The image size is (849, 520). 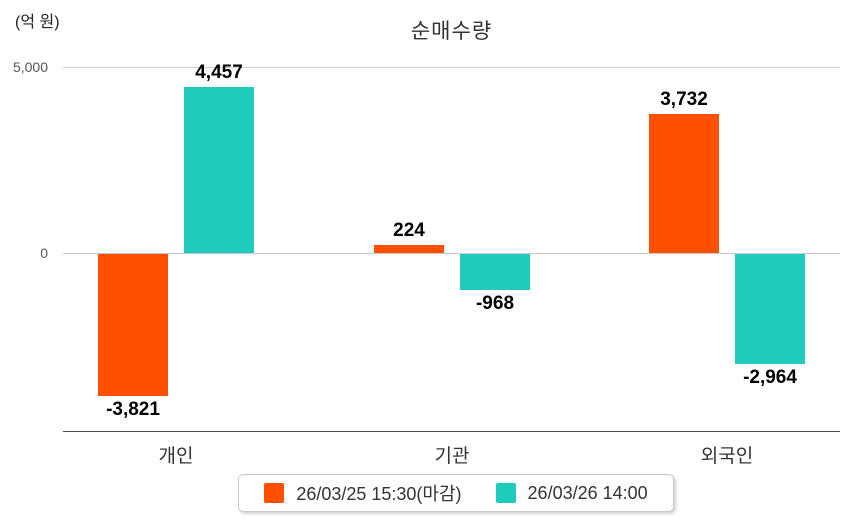 I want to click on legend-swatch-current-session, so click(x=505, y=493).